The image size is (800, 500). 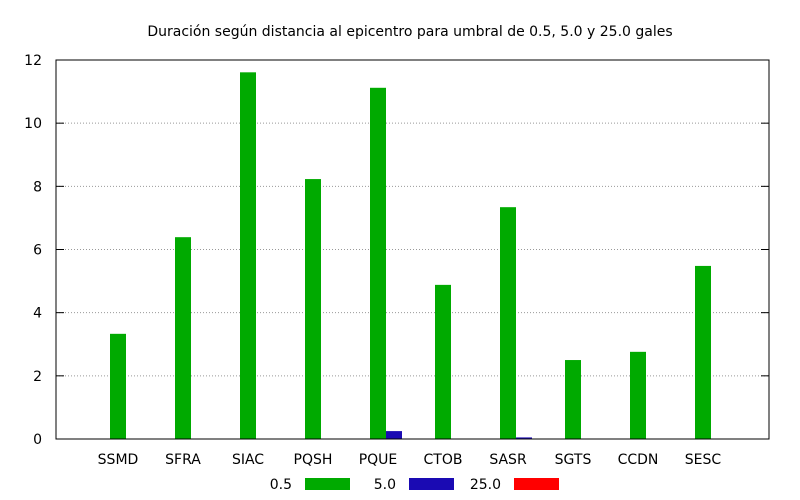 I want to click on y-tick-label: 12, so click(x=33, y=61).